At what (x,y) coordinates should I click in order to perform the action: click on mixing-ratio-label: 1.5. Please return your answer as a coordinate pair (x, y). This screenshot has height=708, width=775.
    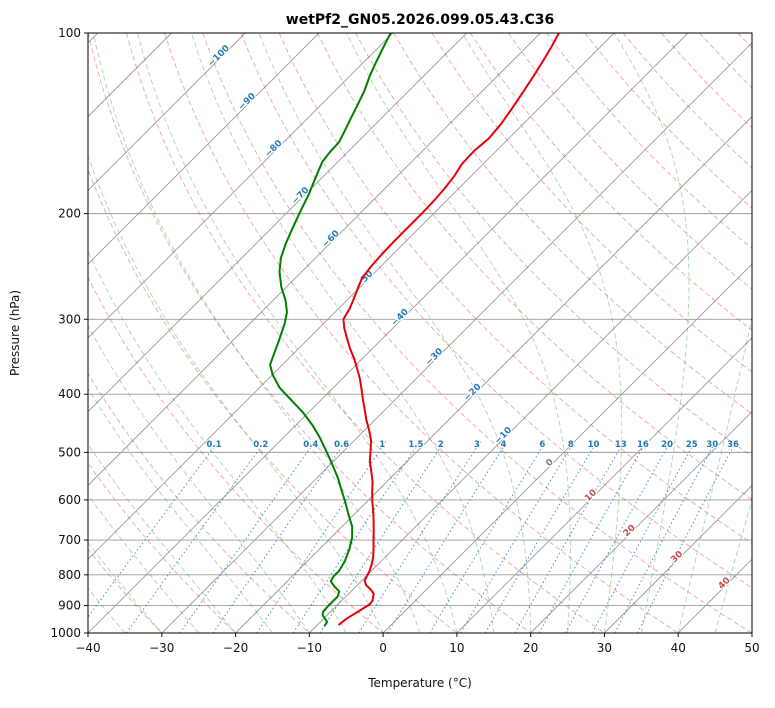
    Looking at the image, I should click on (415, 445).